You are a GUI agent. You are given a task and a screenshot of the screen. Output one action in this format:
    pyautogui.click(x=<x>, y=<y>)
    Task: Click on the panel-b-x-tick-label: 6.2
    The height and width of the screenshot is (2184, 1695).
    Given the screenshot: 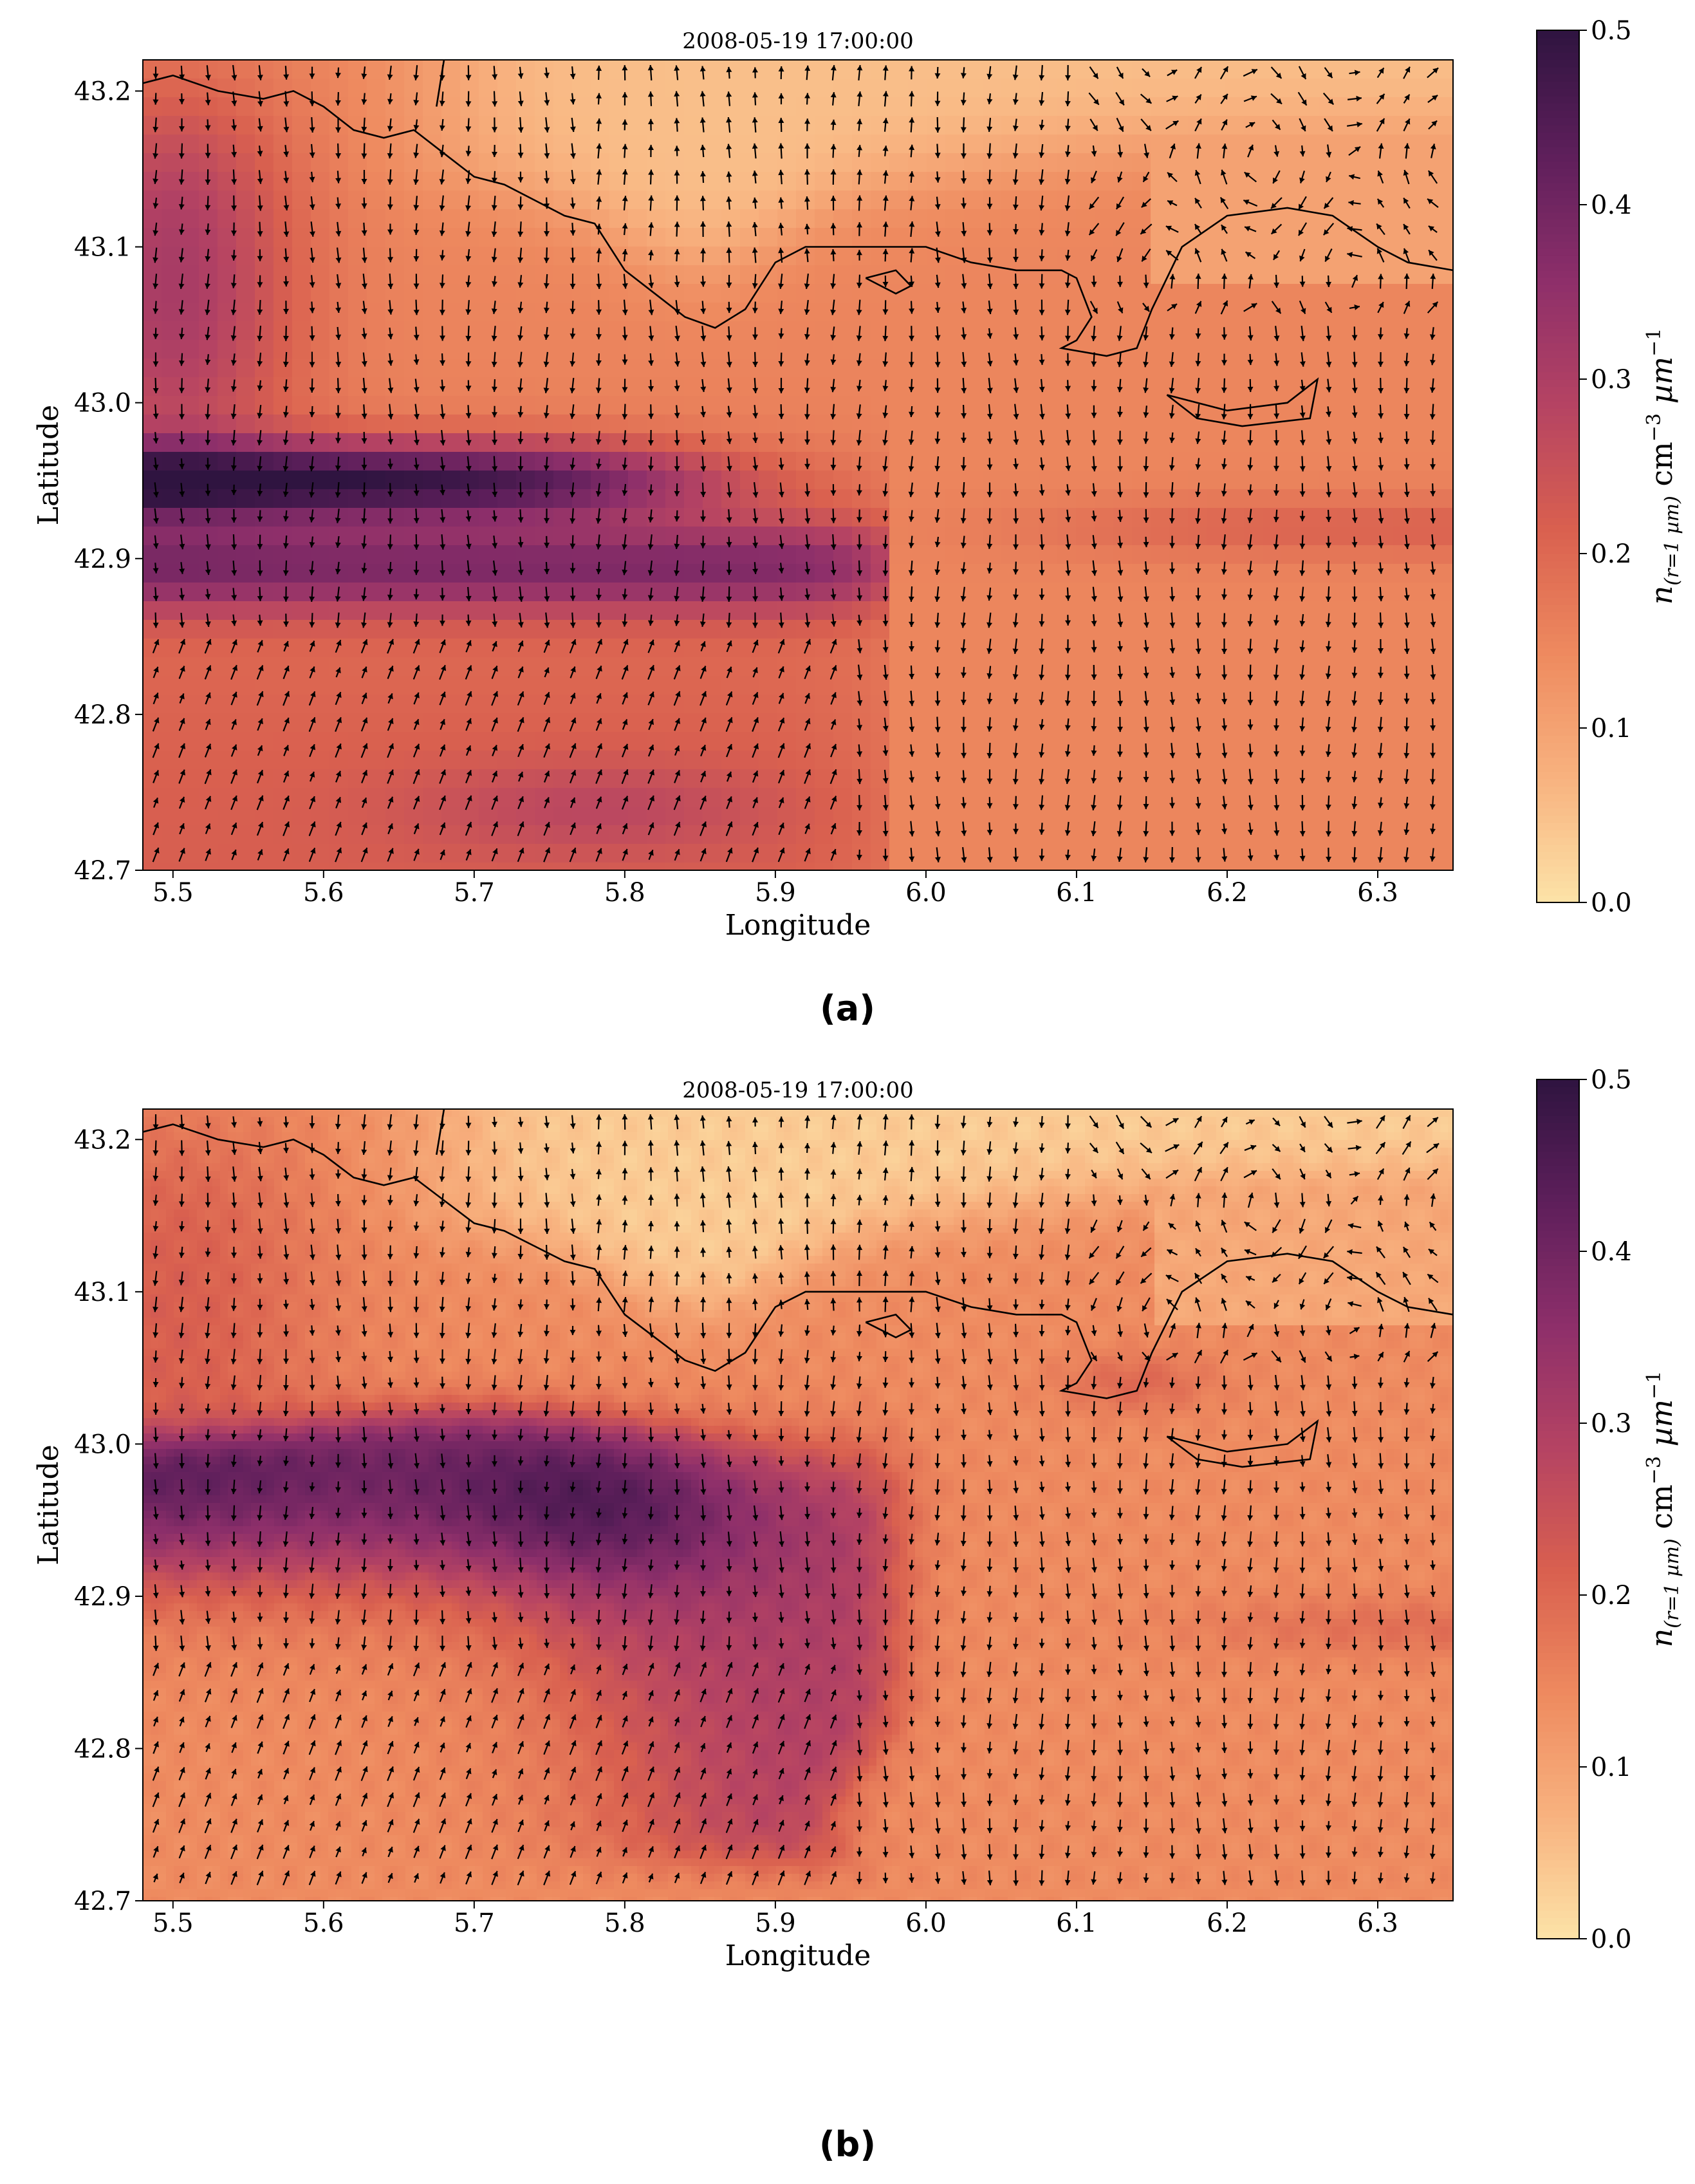 What is the action you would take?
    pyautogui.click(x=1227, y=1924)
    